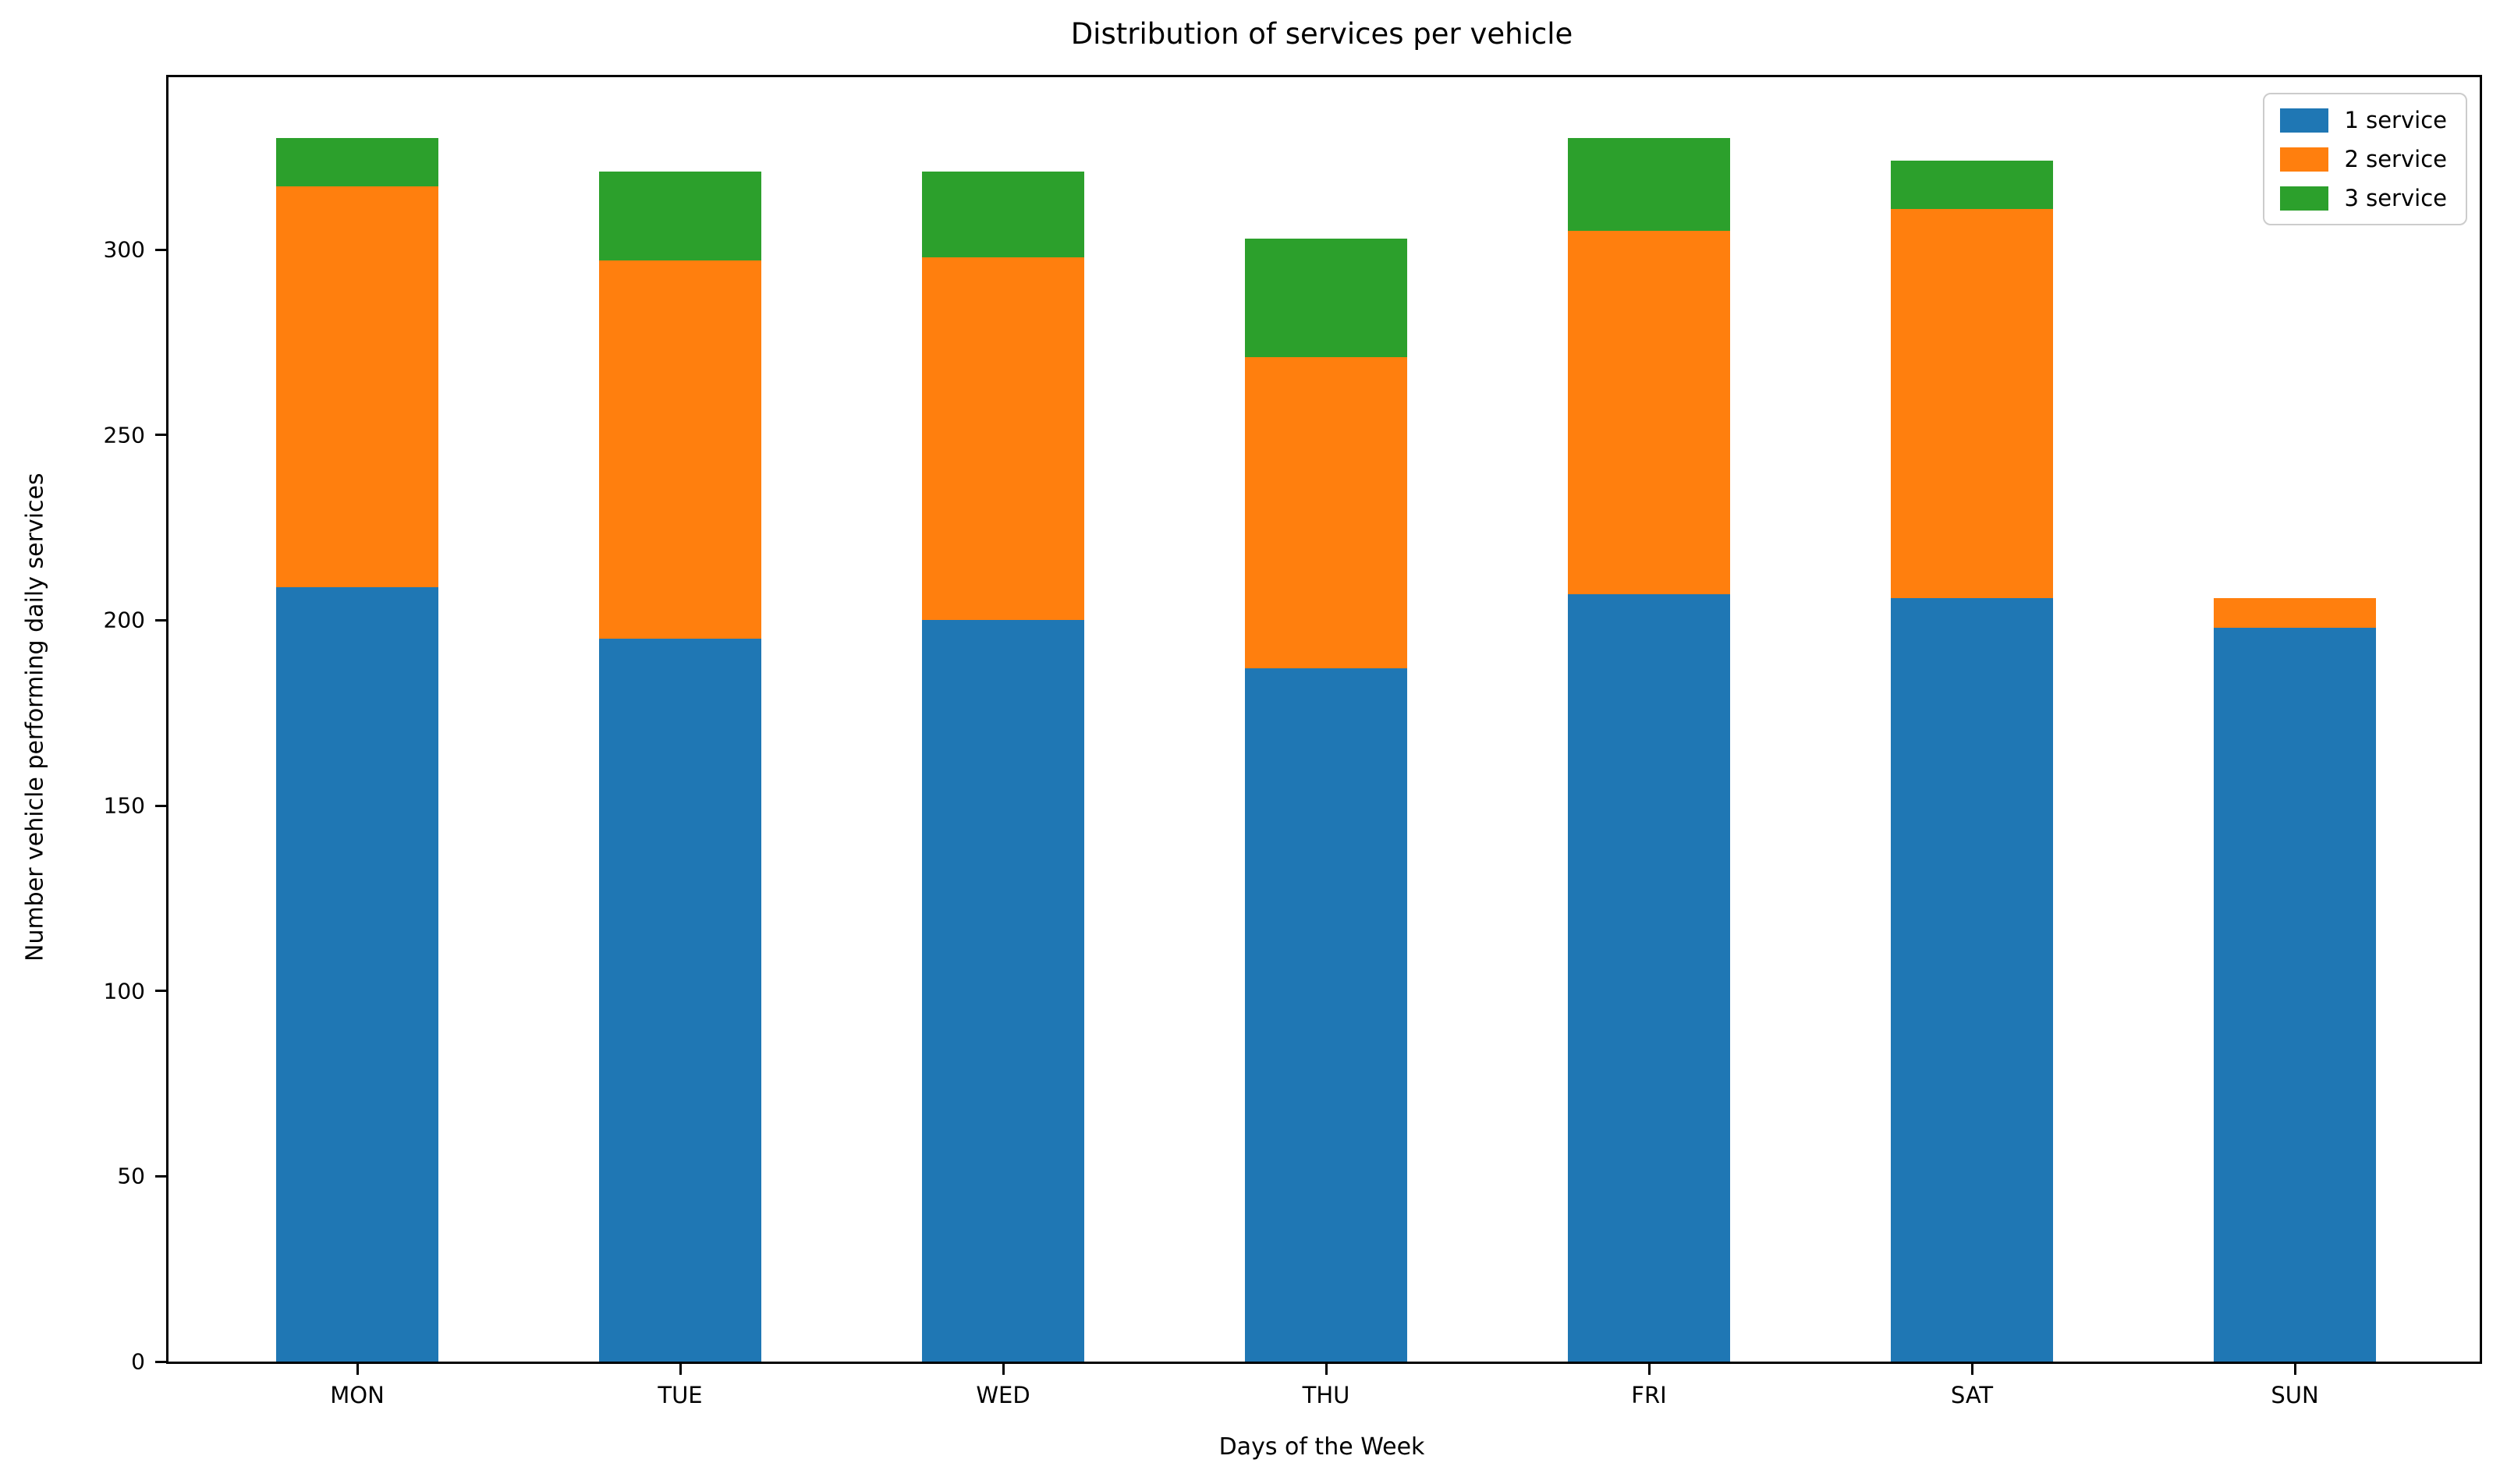 Image resolution: width=2500 pixels, height=1484 pixels. I want to click on legend-label: 1 service, so click(2395, 120).